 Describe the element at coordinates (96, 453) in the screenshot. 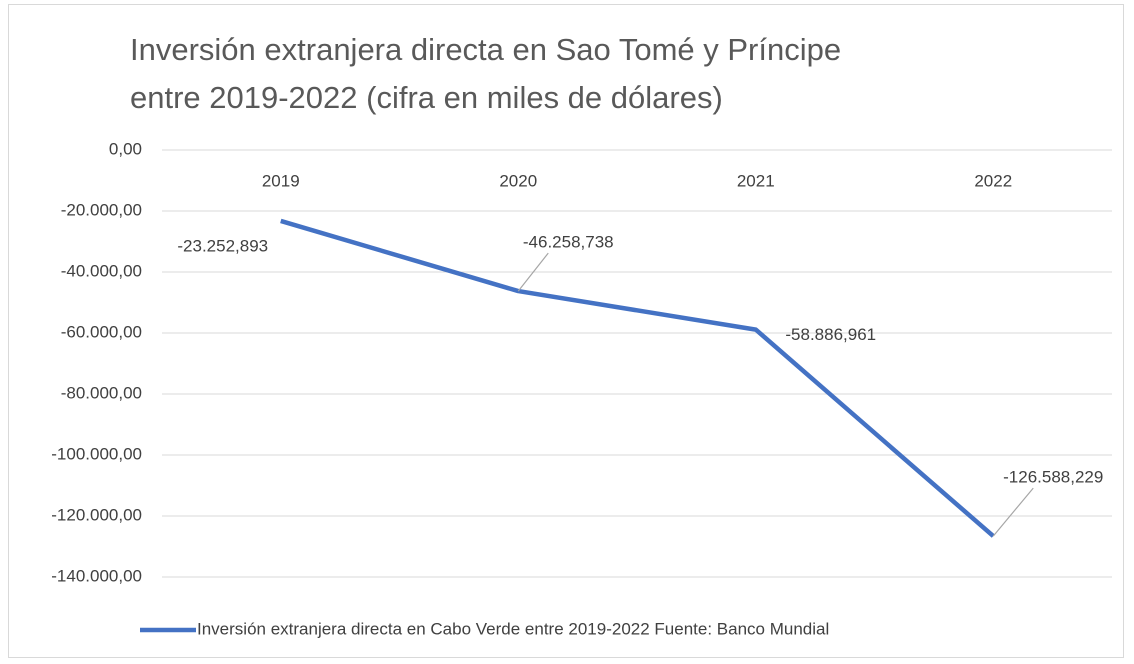

I see `y-tick-label: -100.000,00` at that location.